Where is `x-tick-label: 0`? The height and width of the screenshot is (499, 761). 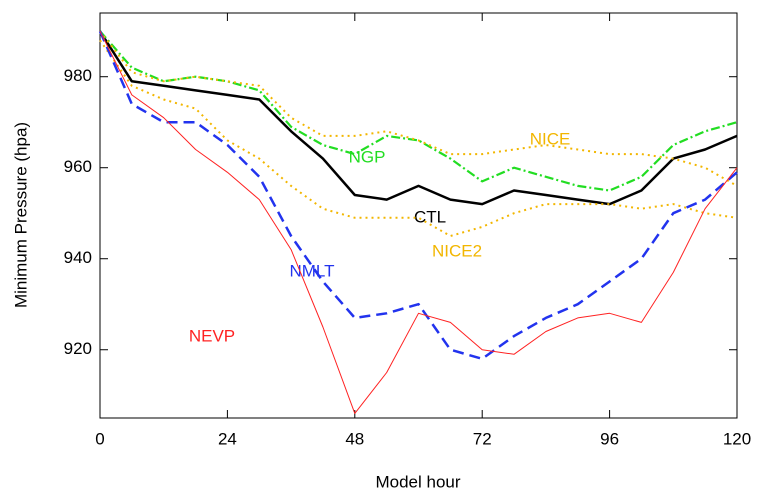
x-tick-label: 0 is located at coordinates (99, 438).